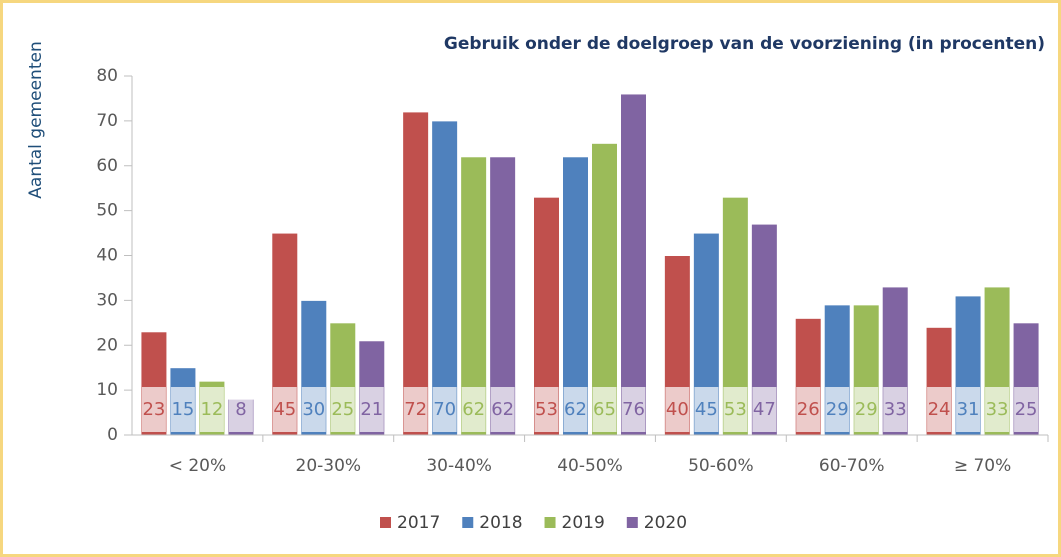  I want to click on y-tick-label: 0, so click(112, 435).